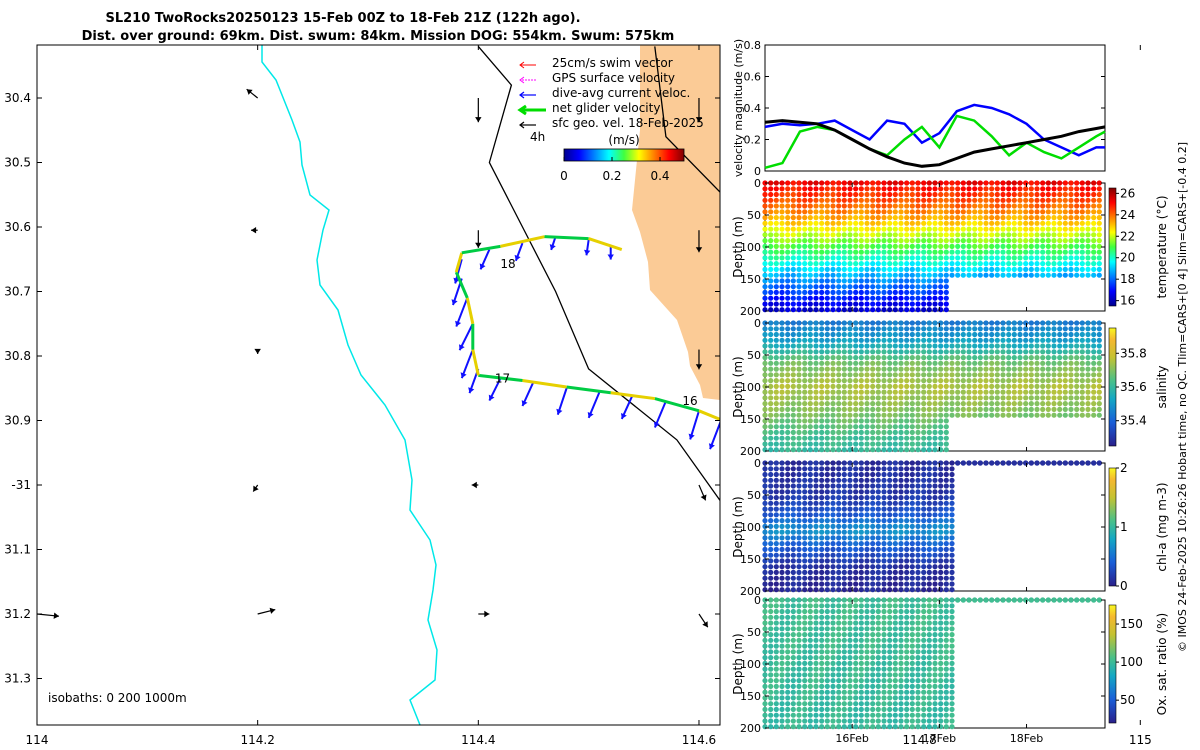 This screenshot has height=750, width=1200. Describe the element at coordinates (621, 93) in the screenshot. I see `legend-label-current: dive-avg current veloc.` at that location.